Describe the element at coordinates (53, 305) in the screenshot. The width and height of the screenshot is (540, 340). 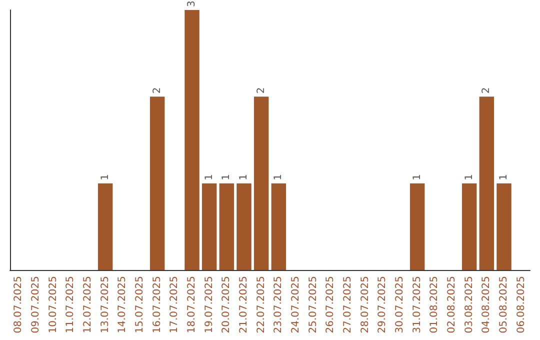
I see `x-tick-label: 10.07.2025` at that location.